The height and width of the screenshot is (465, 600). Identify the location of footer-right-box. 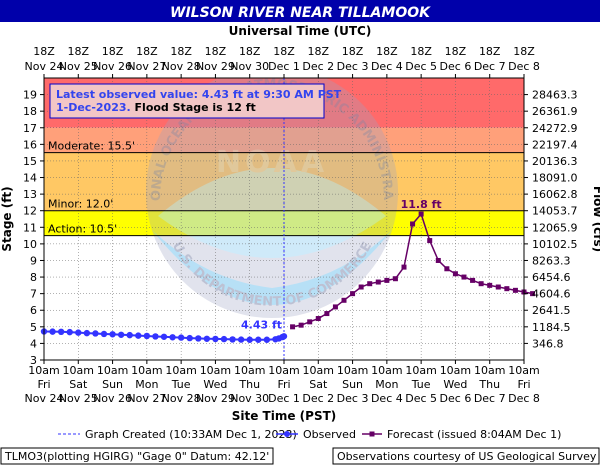
(466, 456).